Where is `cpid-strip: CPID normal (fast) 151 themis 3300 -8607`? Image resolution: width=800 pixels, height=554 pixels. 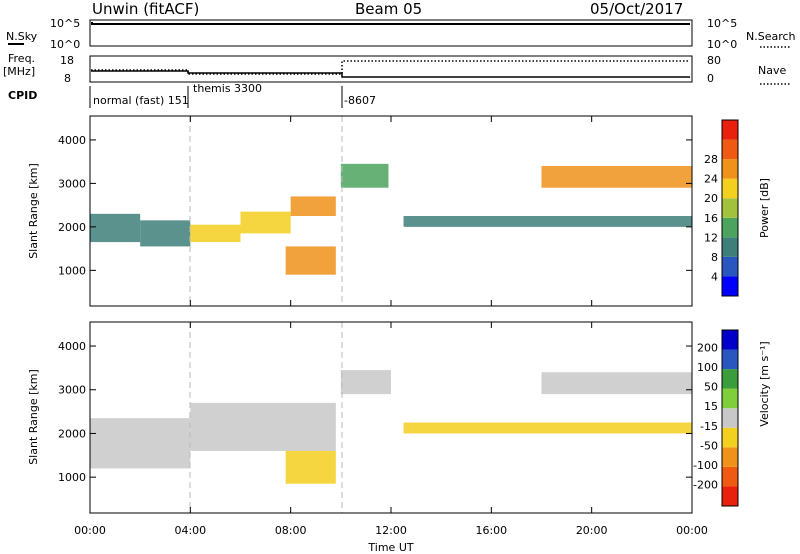 cpid-strip: CPID normal (fast) 151 themis 3300 -8607 is located at coordinates (192, 95).